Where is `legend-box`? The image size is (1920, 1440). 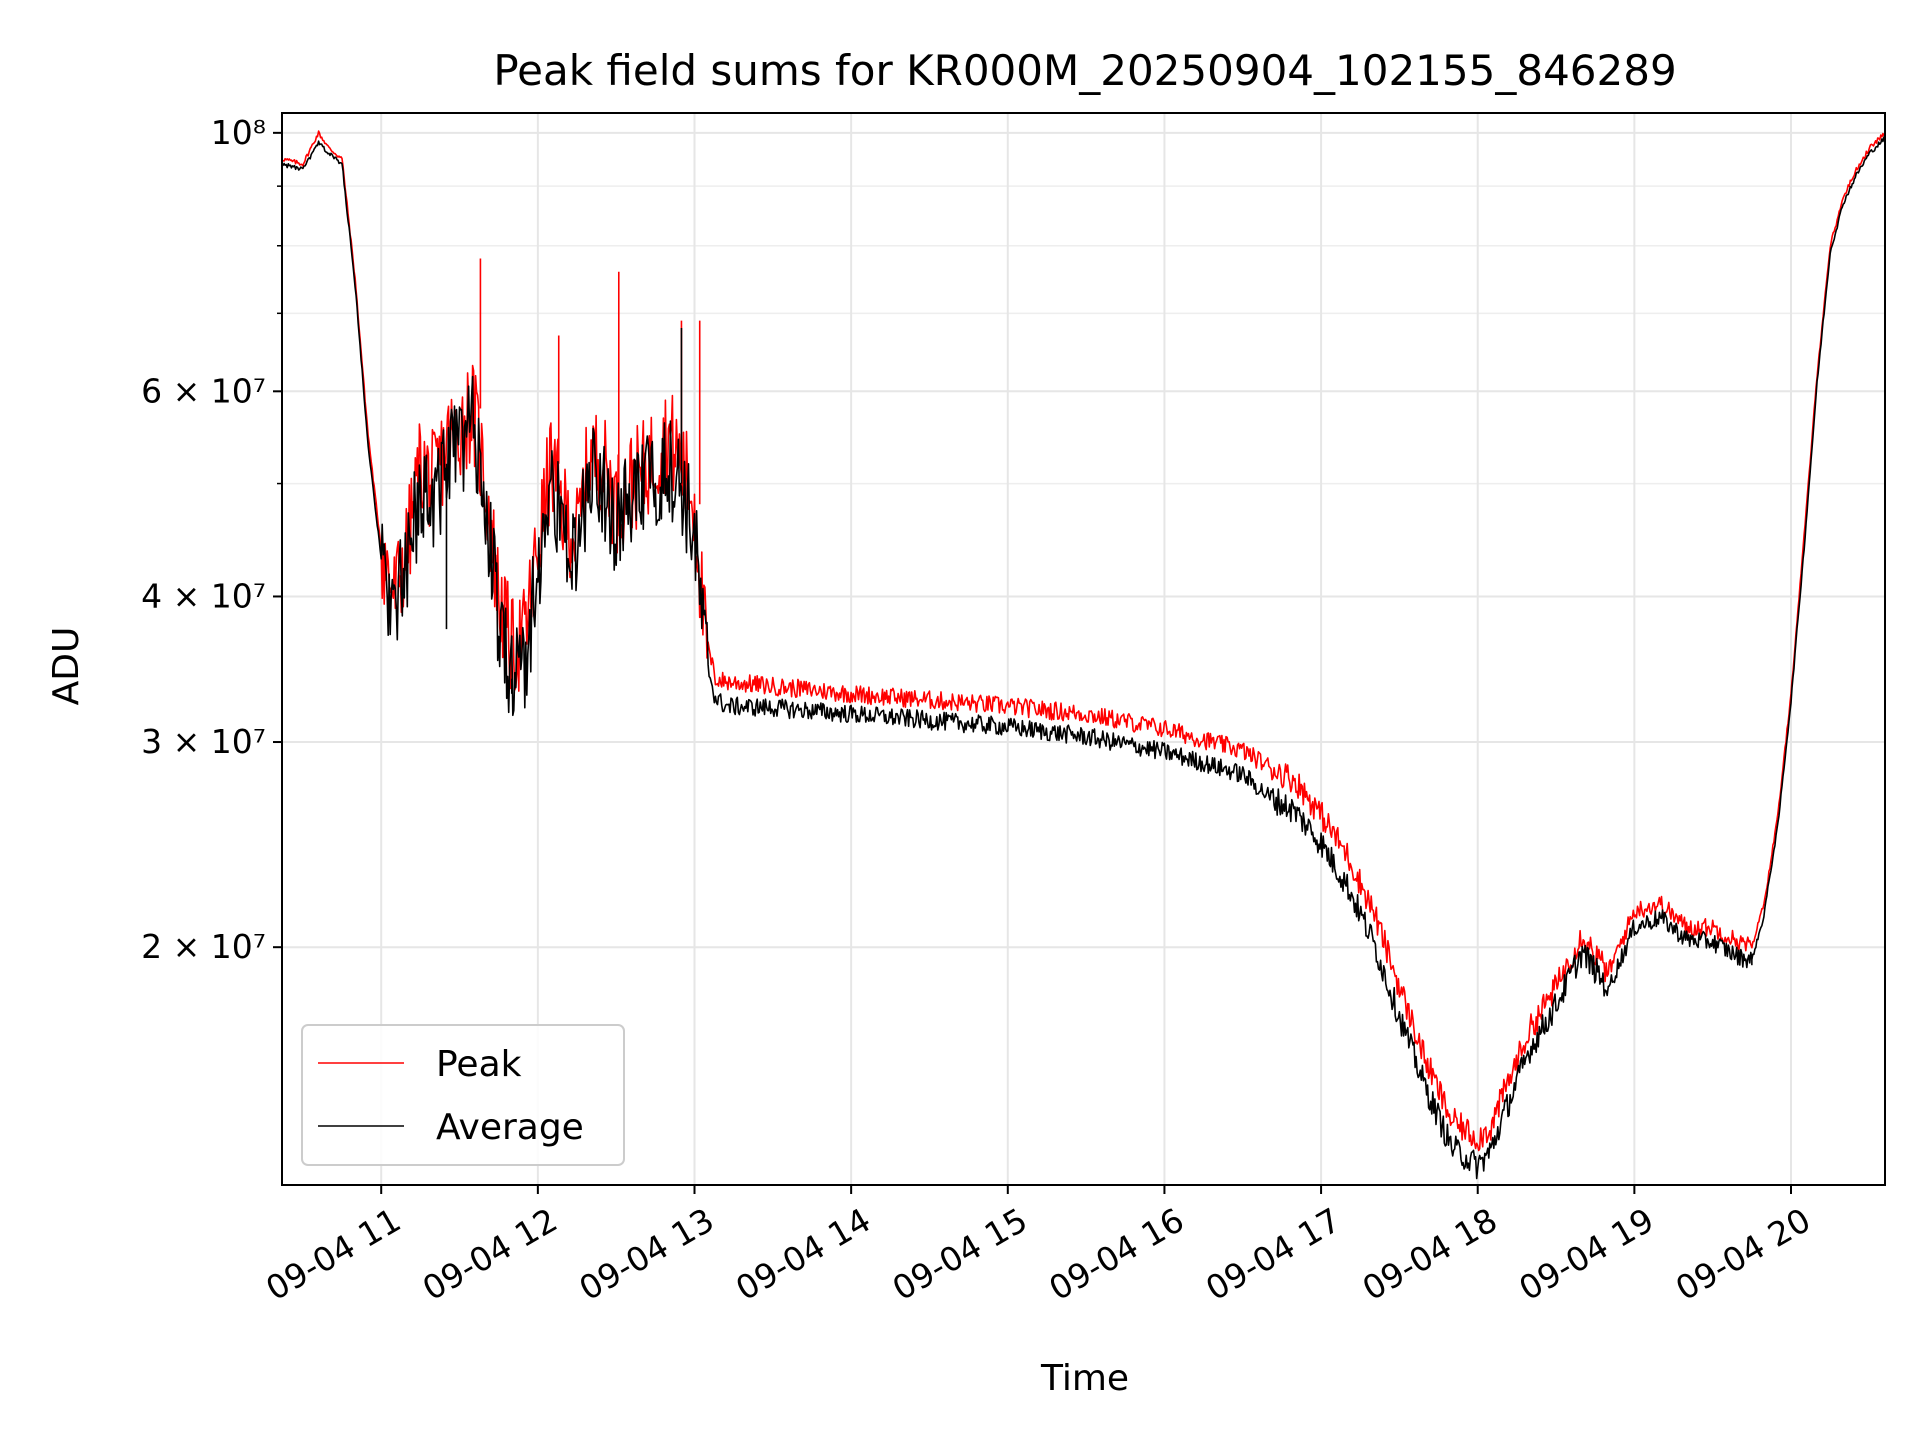 legend-box is located at coordinates (463, 1095).